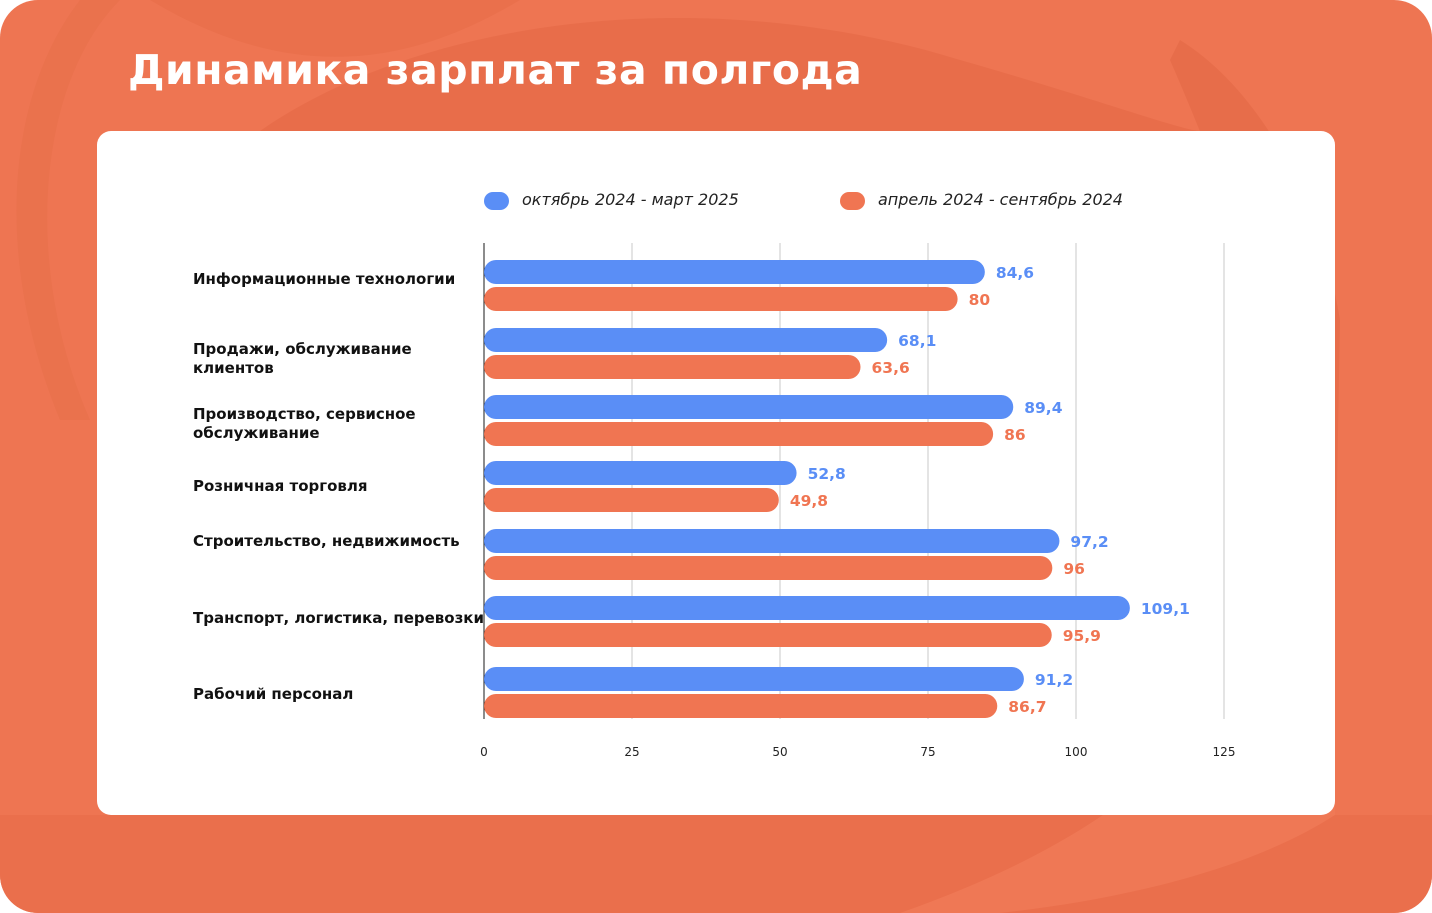 The height and width of the screenshot is (913, 1432). What do you see at coordinates (1015, 435) in the screenshot?
I see `bar-value-label: 86` at bounding box center [1015, 435].